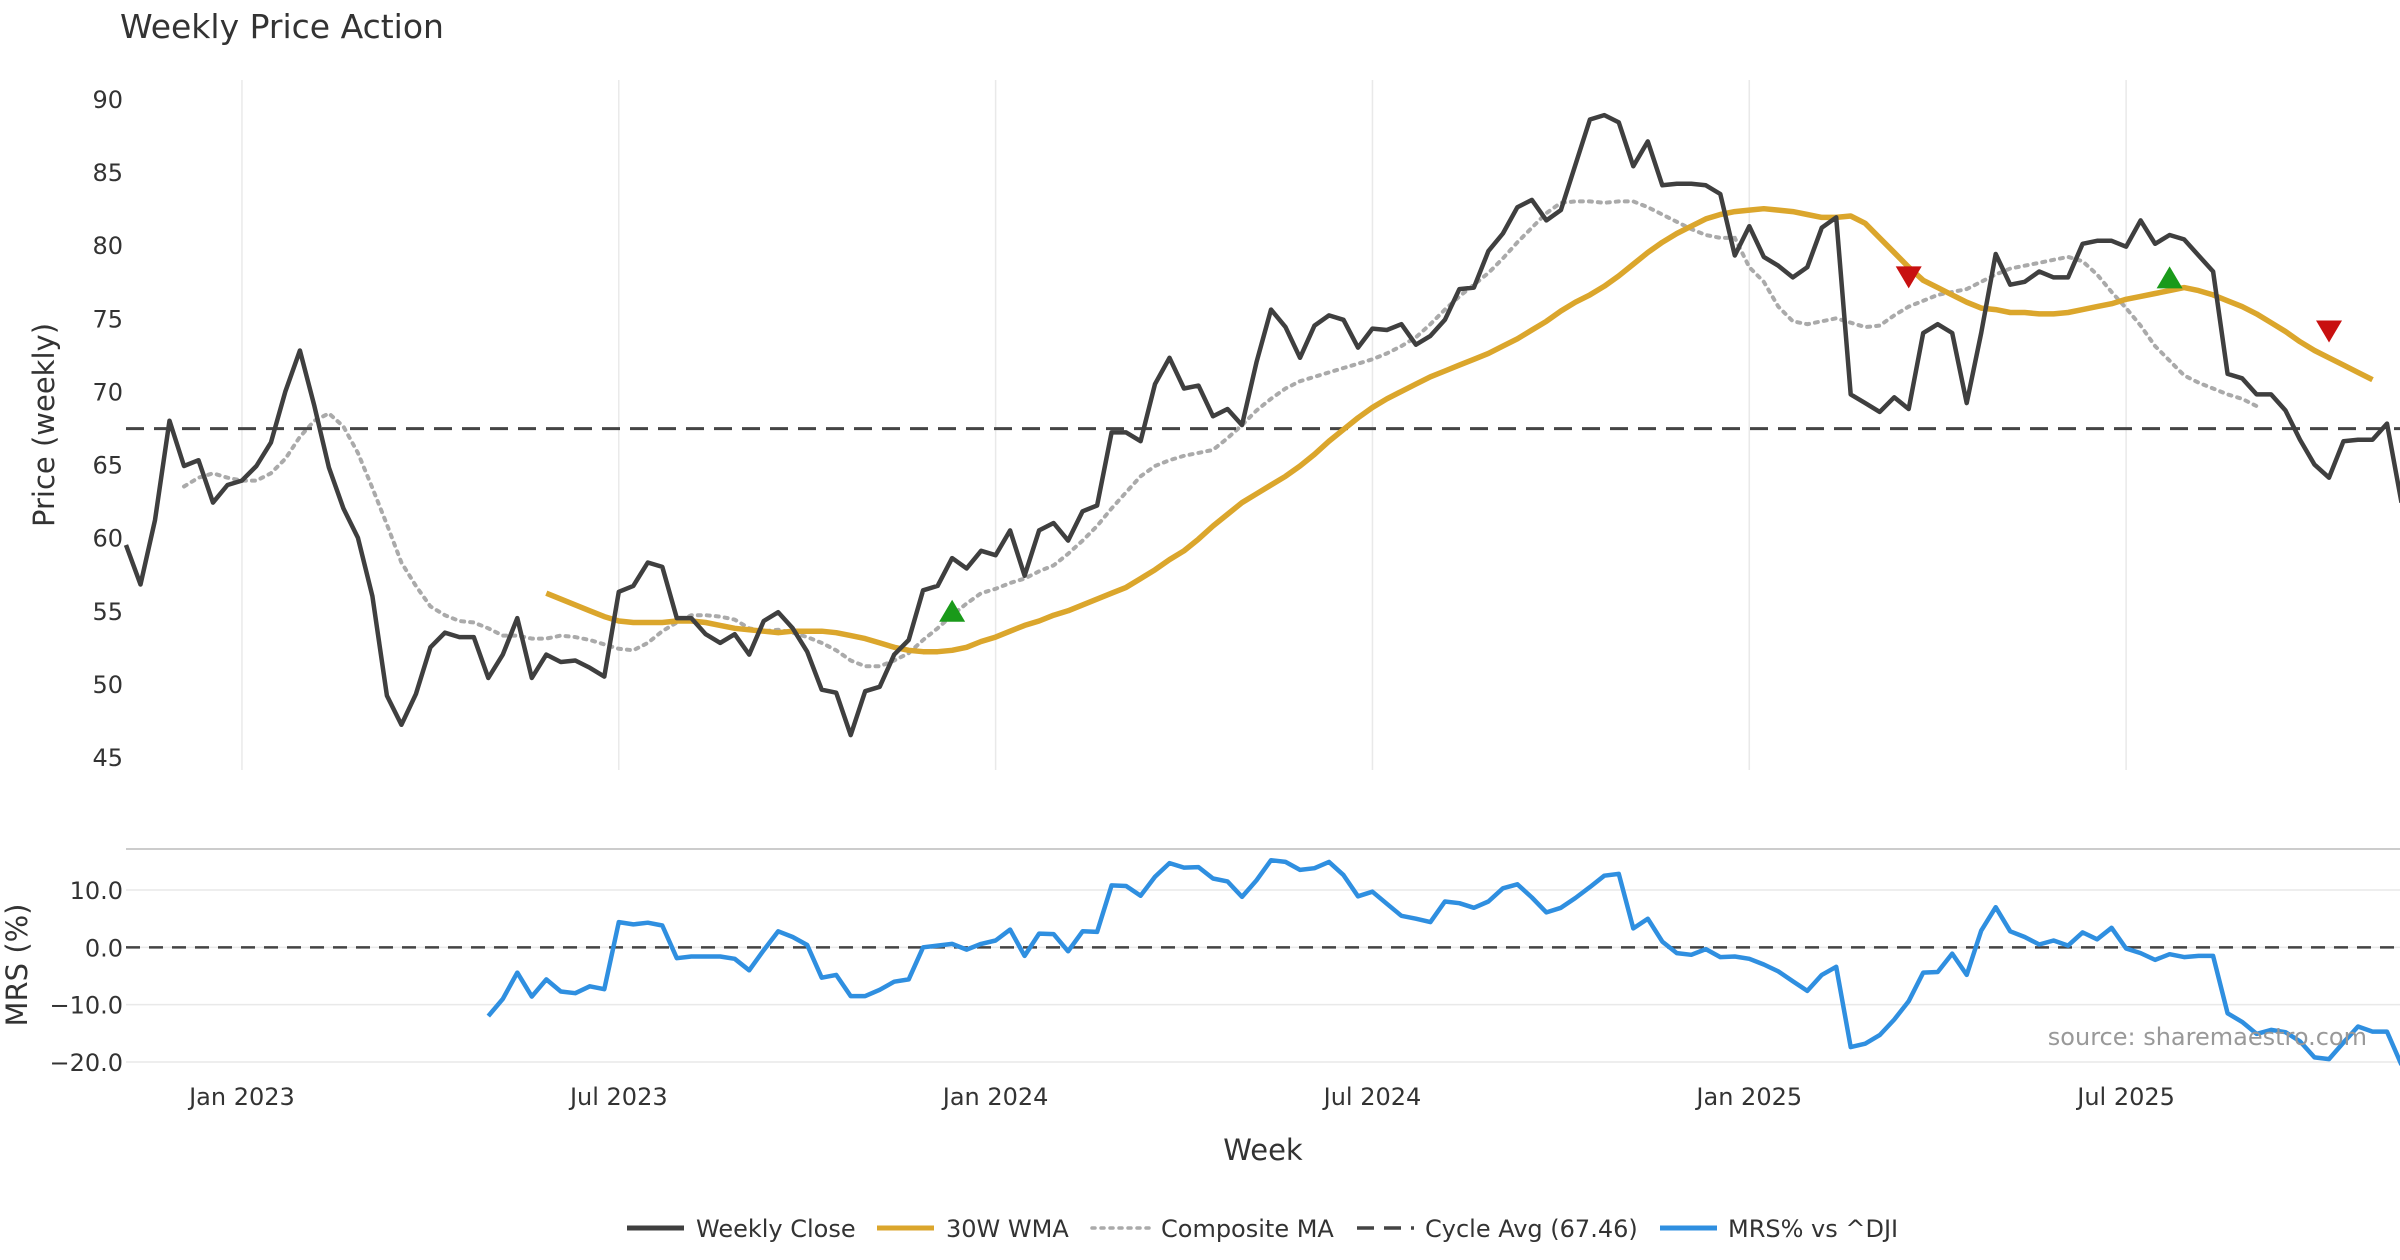 This screenshot has height=1260, width=2400. Describe the element at coordinates (1247, 1229) in the screenshot. I see `legend-label: Composite MA` at that location.